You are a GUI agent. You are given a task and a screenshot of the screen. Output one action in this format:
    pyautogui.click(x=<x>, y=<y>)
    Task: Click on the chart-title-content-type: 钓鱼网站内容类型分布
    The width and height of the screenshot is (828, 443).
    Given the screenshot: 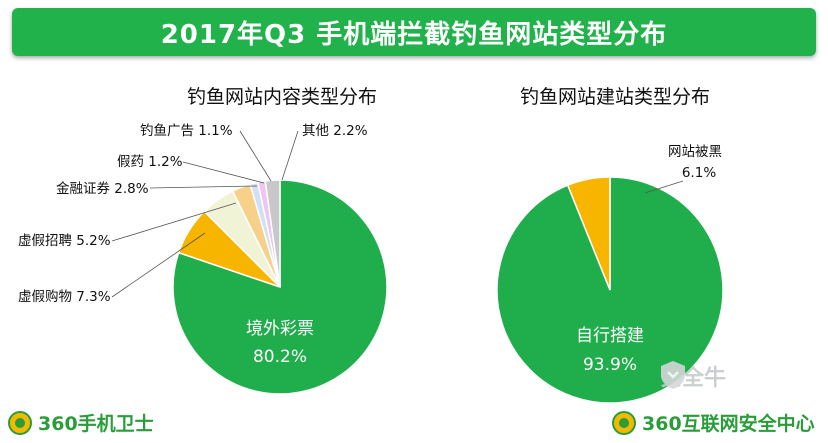 What is the action you would take?
    pyautogui.click(x=282, y=97)
    